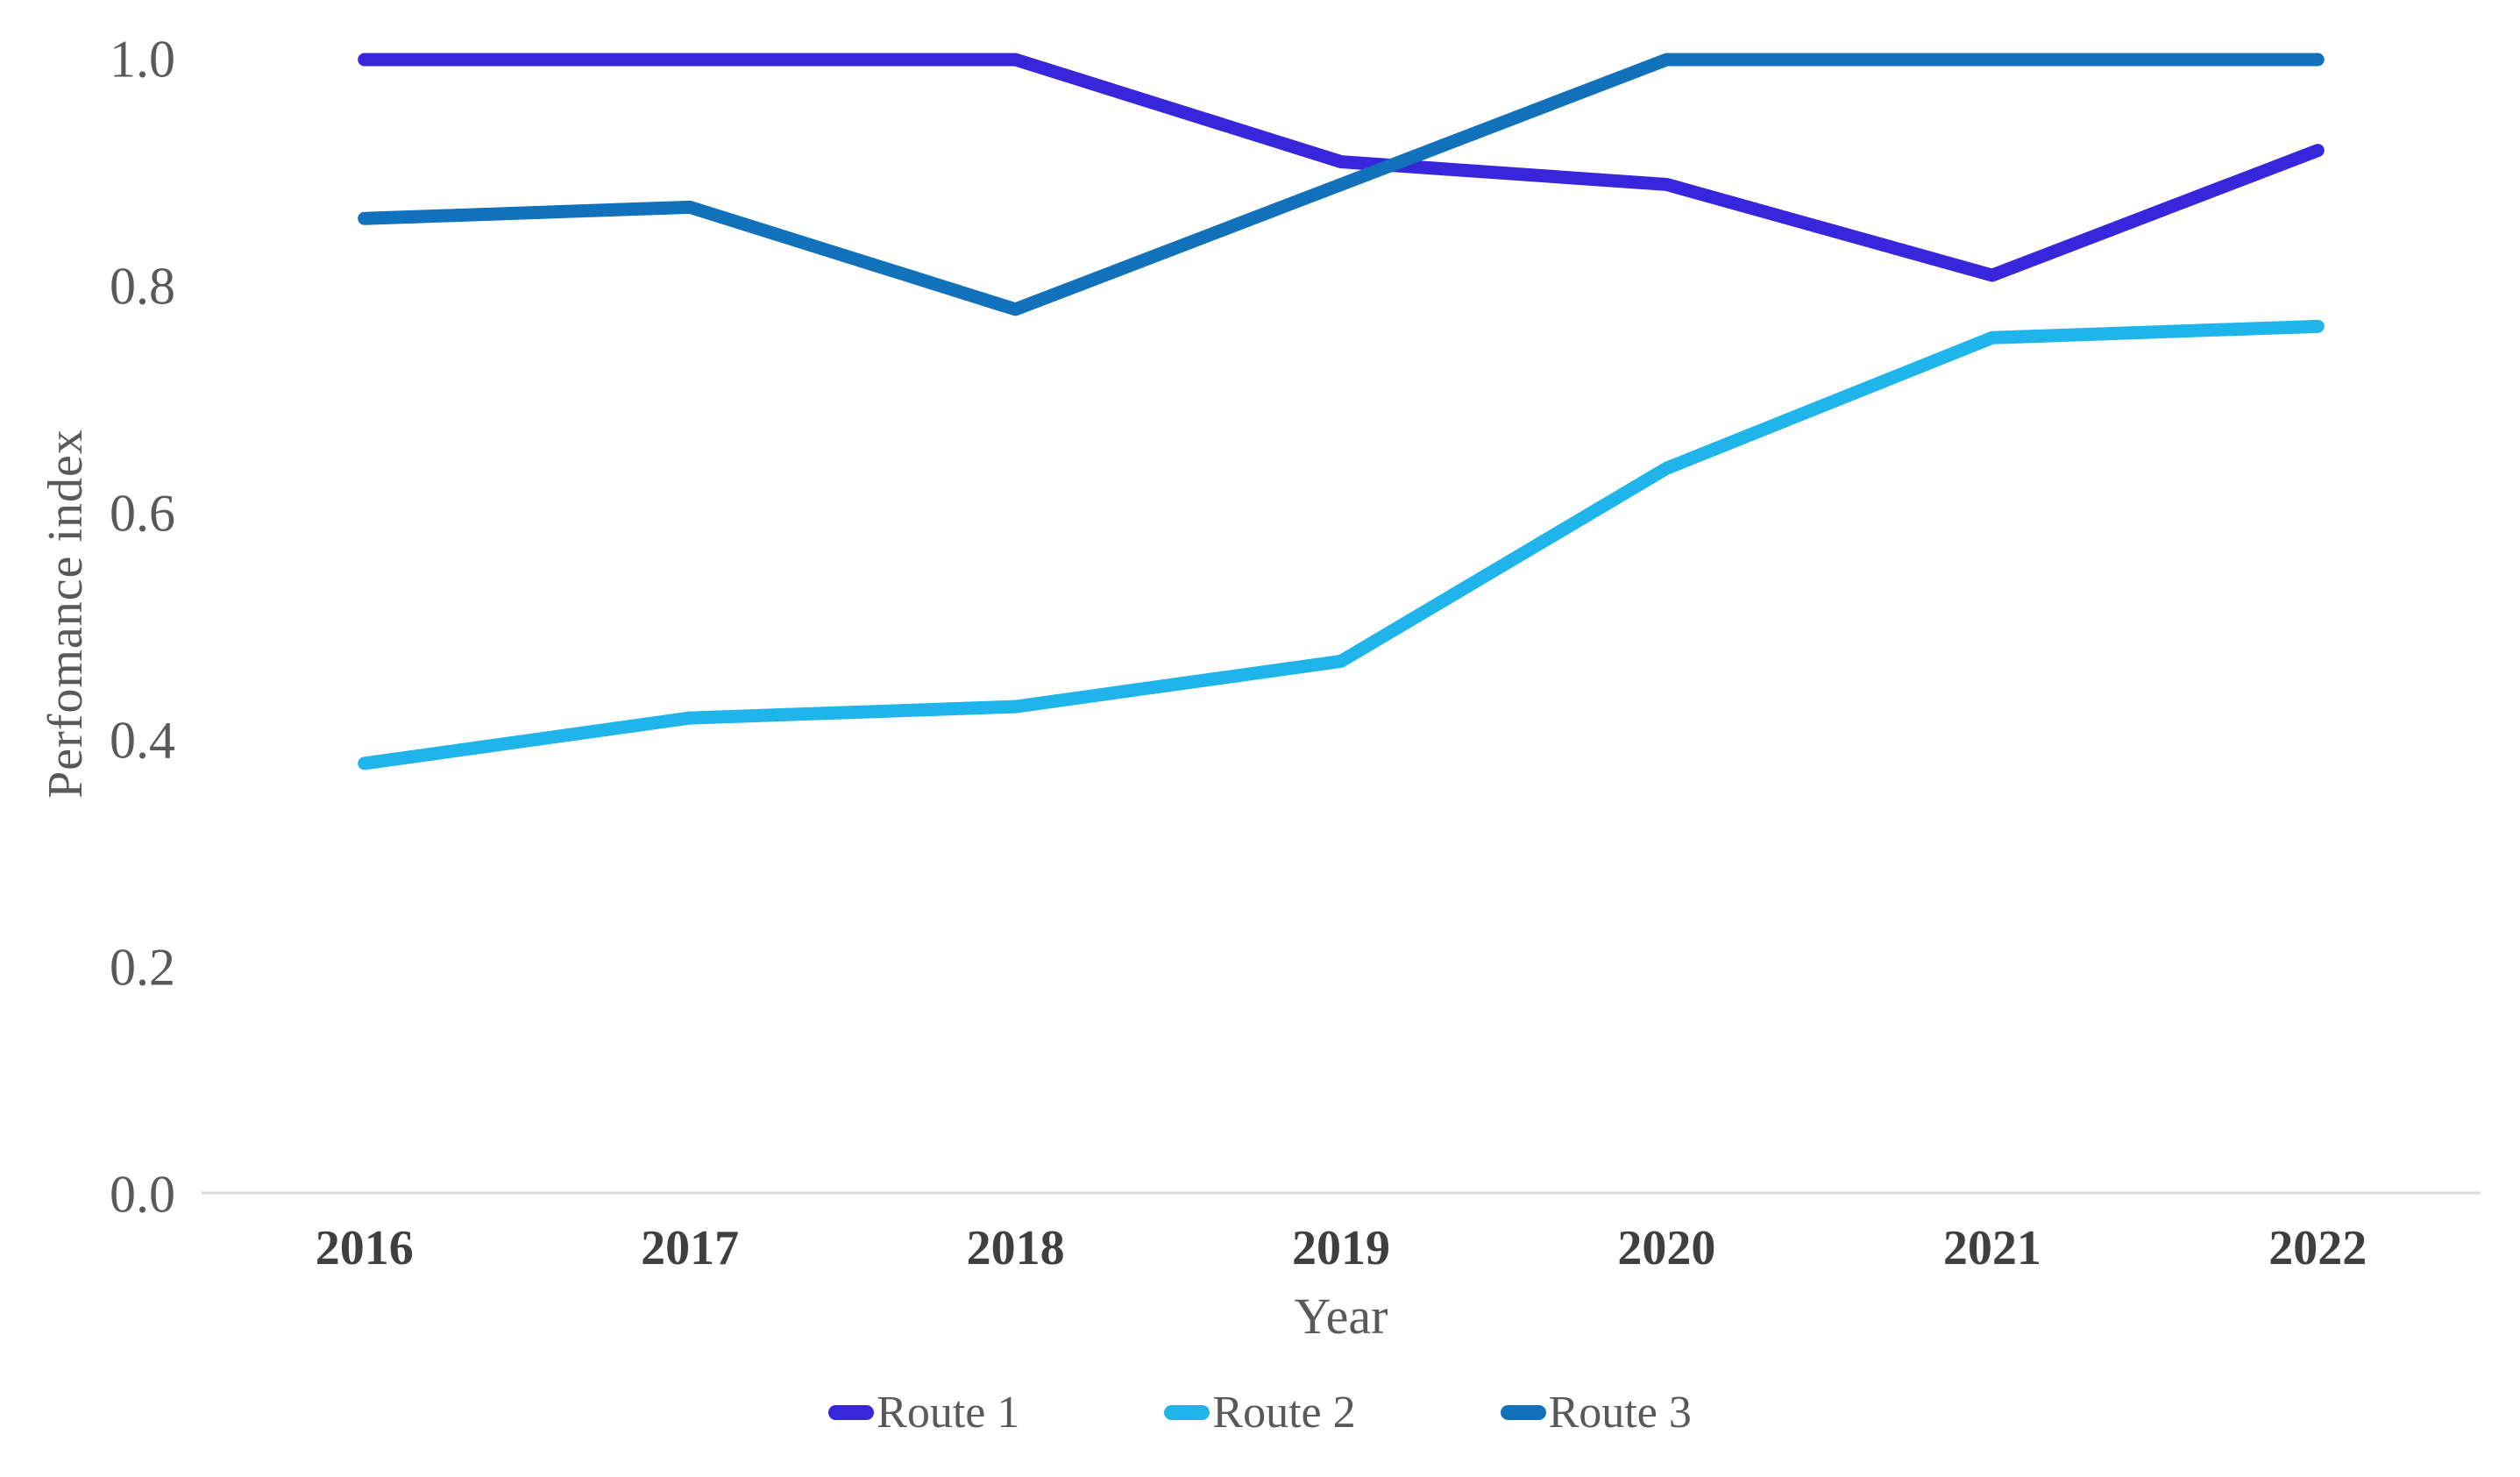 This screenshot has height=1477, width=2520. I want to click on y-tick-label-0.4: 0.4, so click(142, 741).